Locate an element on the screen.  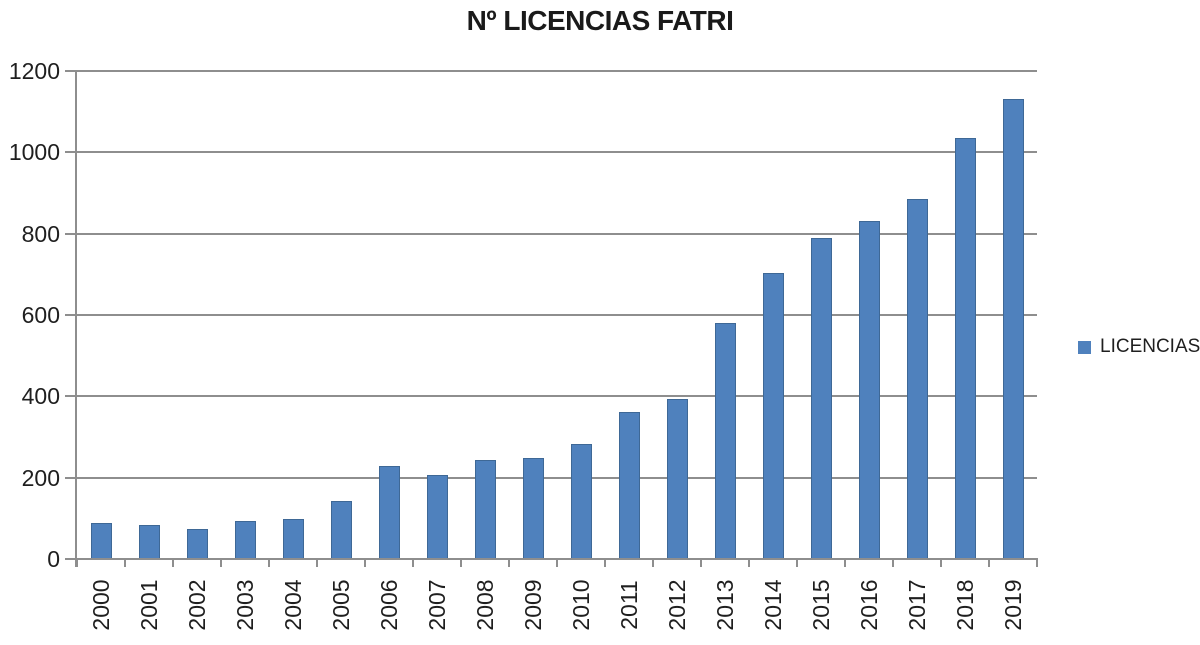
x-axis-tick-label: 2016 is located at coordinates (869, 605).